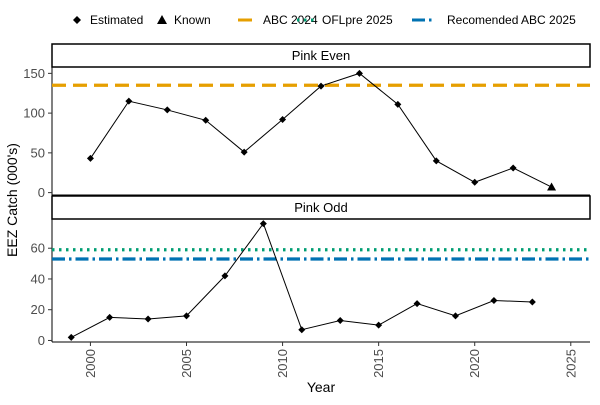 This screenshot has height=405, width=600. I want to click on y-tick-label: 60, so click(38, 248).